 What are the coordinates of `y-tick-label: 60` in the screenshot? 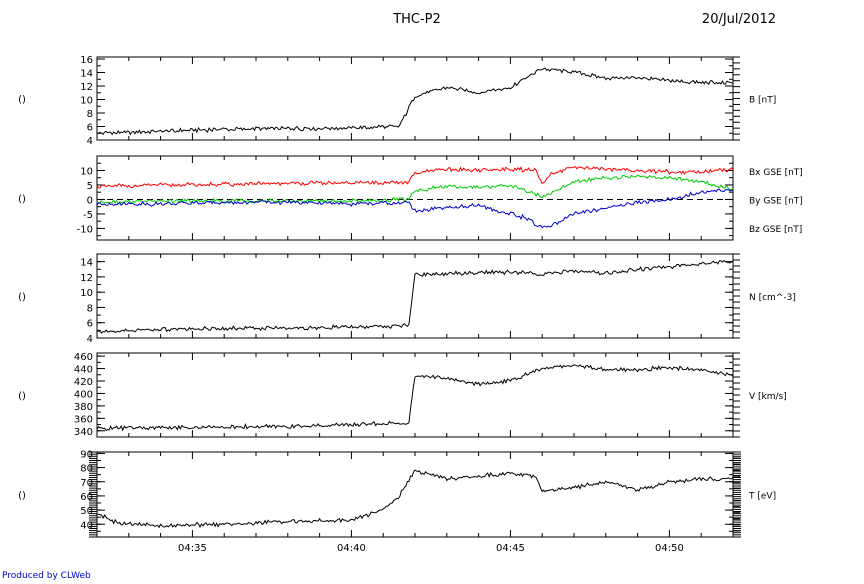 It's located at (86, 497).